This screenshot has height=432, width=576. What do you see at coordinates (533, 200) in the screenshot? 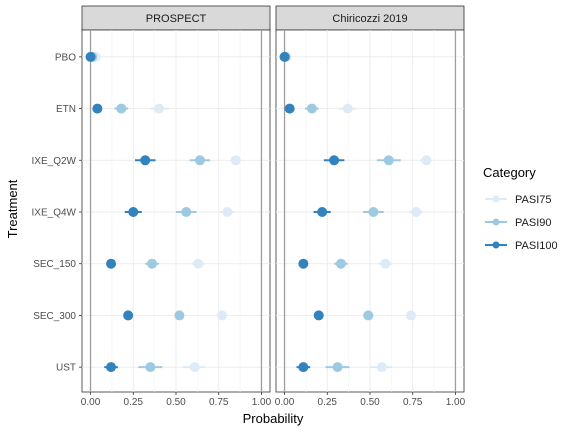
I see `legend-label: PASI75` at bounding box center [533, 200].